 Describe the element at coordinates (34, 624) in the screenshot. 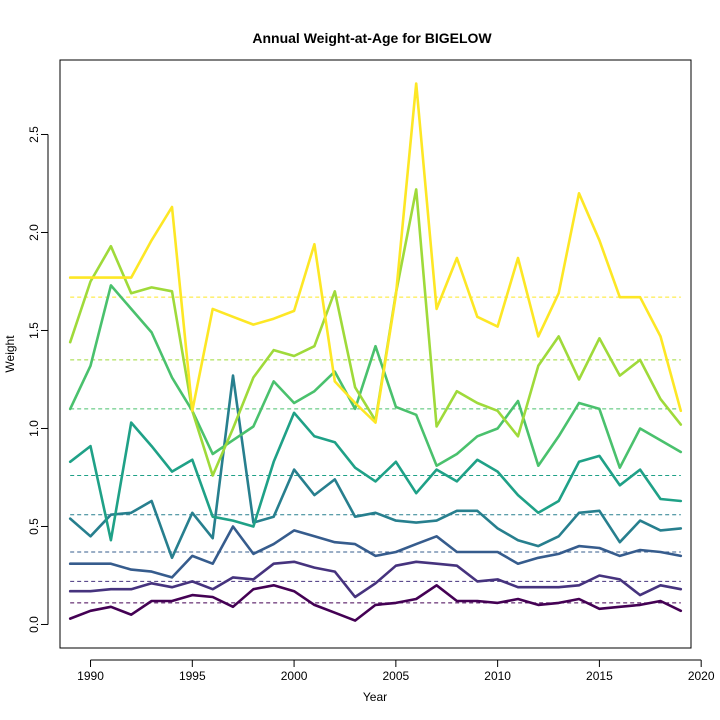

I see `y-tick-label: 0.0` at that location.